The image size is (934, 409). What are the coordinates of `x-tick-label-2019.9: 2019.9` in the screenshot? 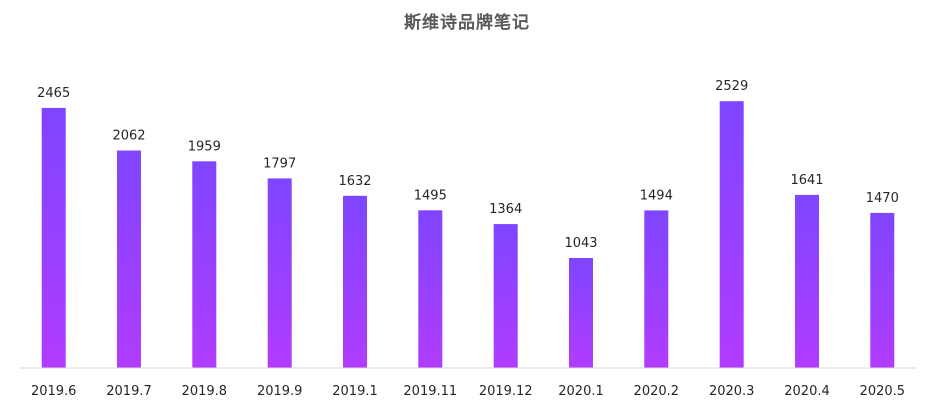 It's located at (280, 391).